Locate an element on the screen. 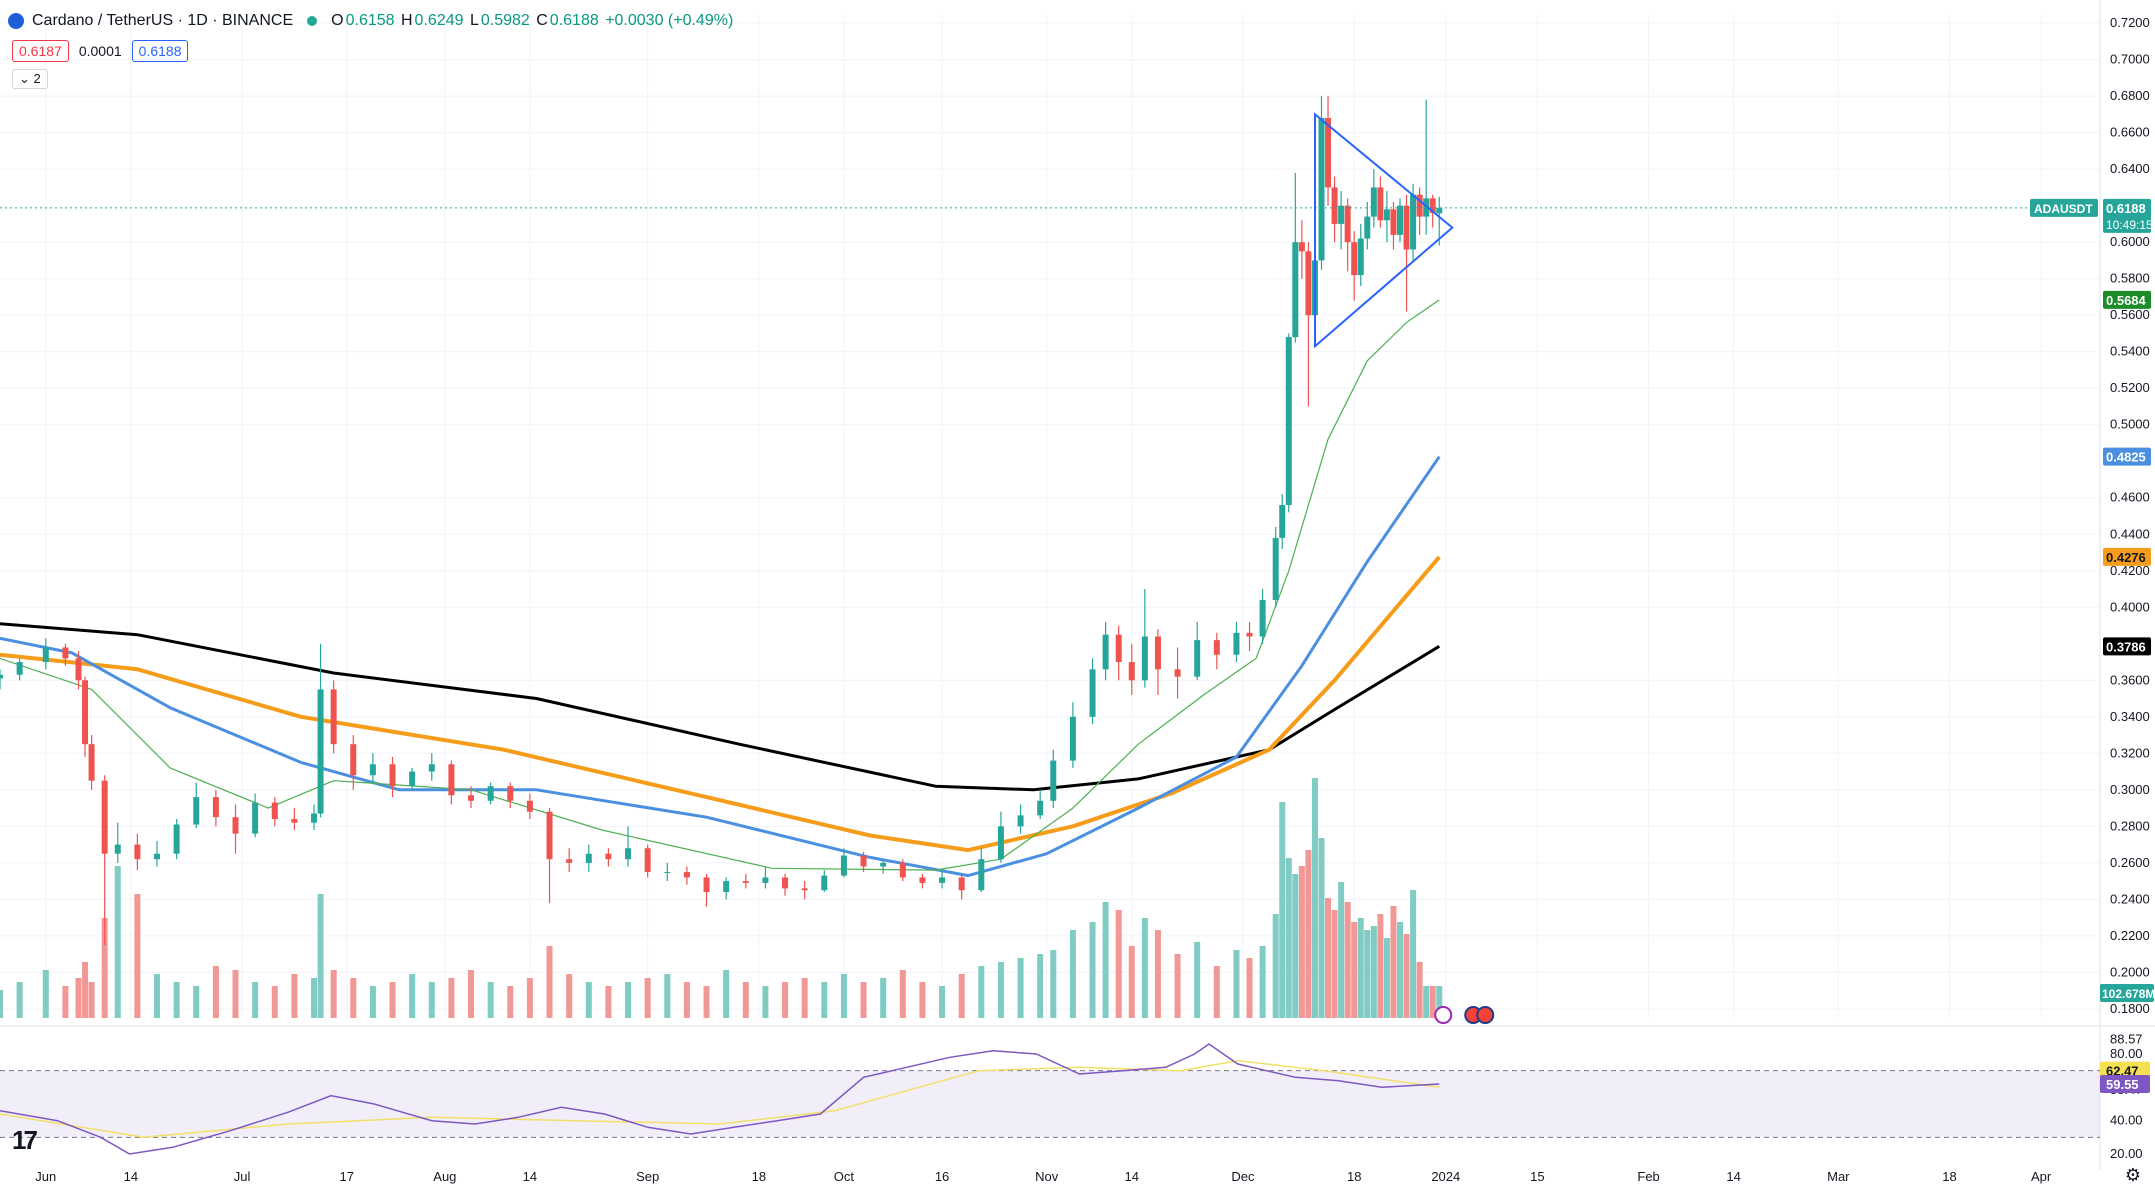  x-tick-label: 14 is located at coordinates (131, 1176).